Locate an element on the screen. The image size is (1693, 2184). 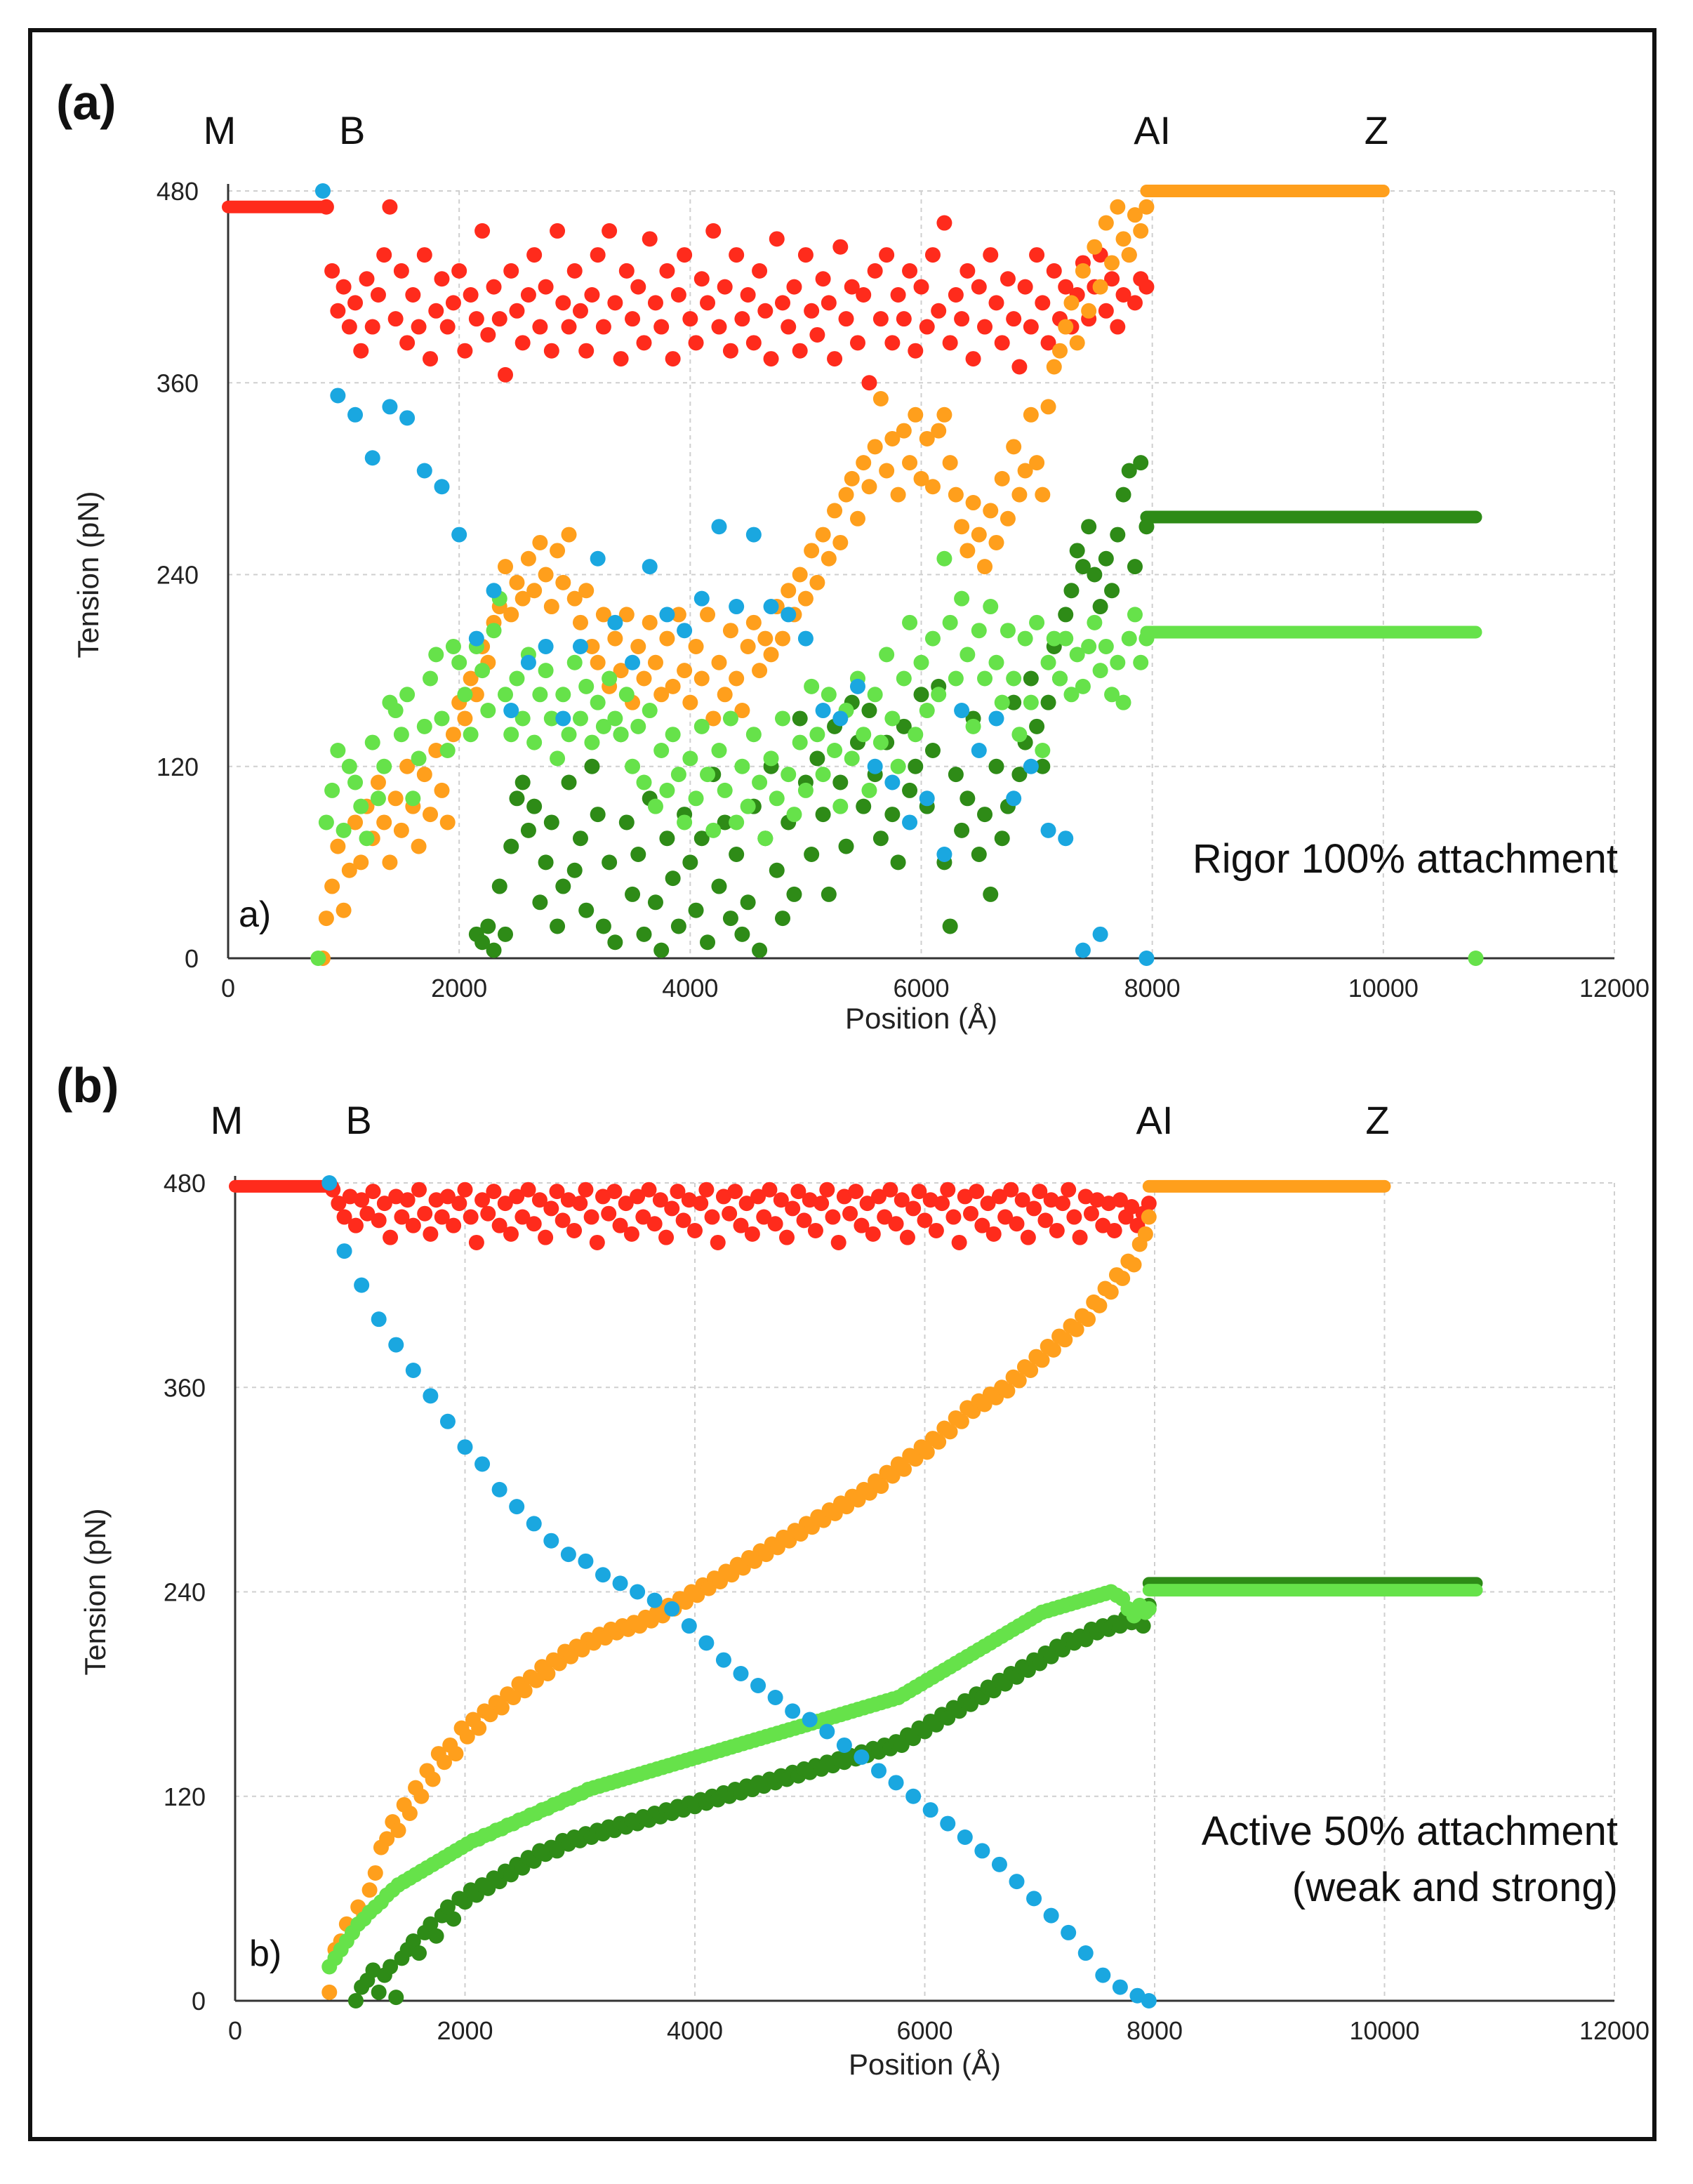
y-tick-label: 360 is located at coordinates (178, 383).